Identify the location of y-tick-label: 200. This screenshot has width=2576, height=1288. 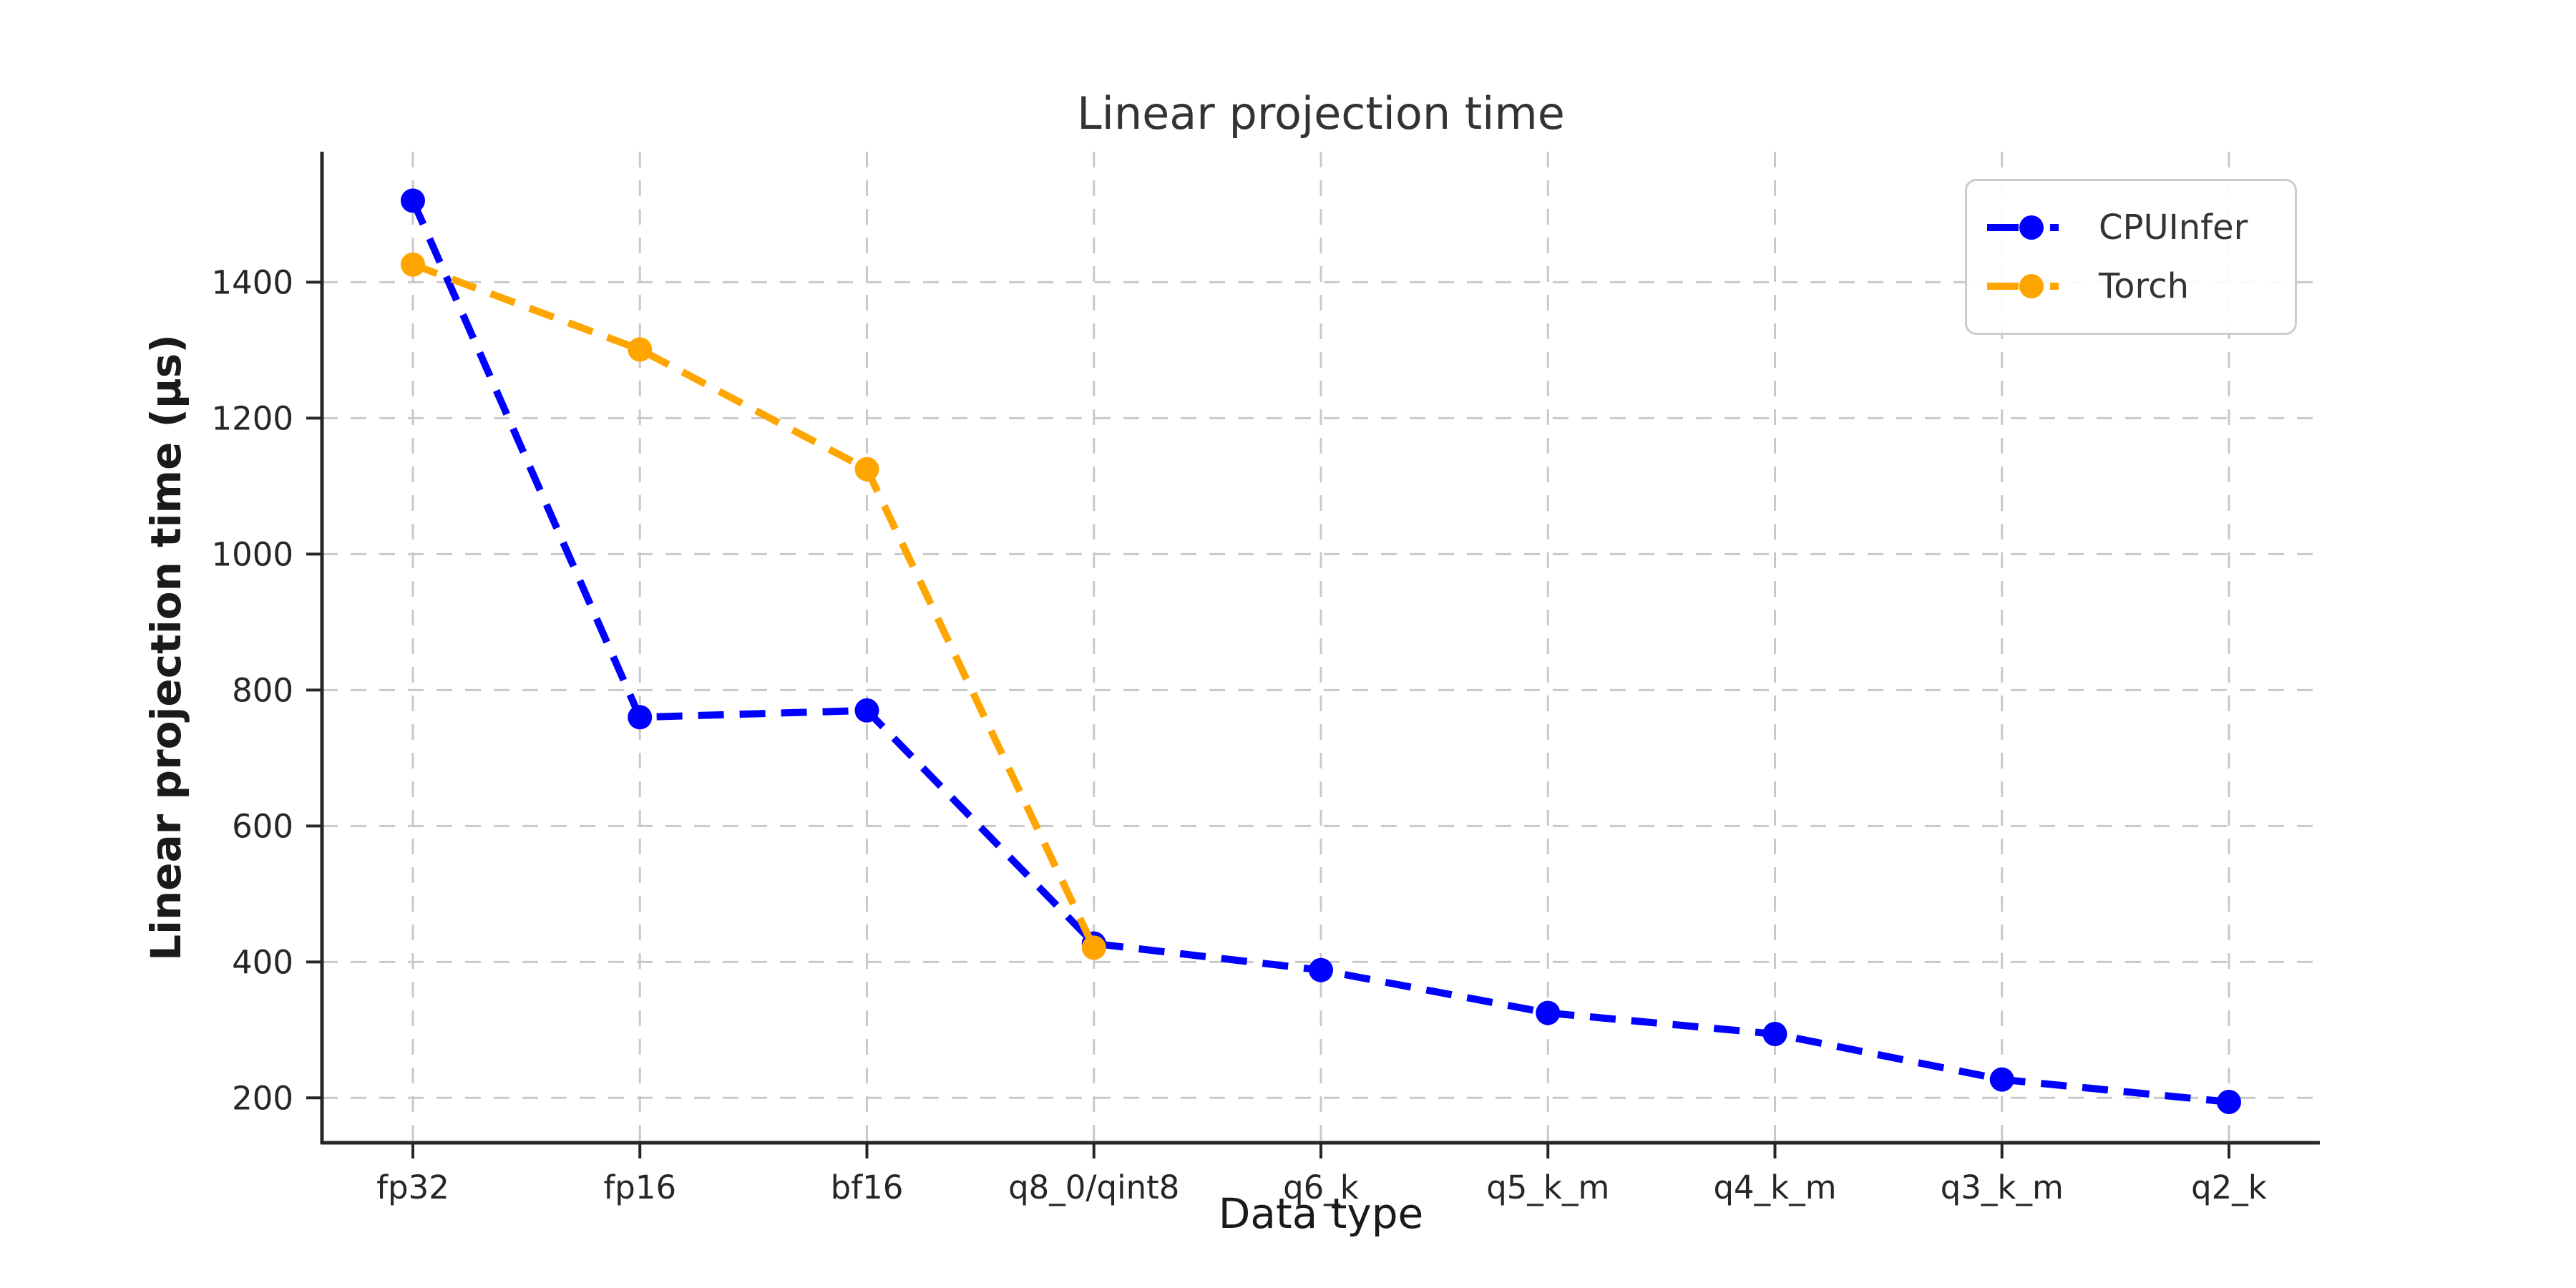
(262, 1098).